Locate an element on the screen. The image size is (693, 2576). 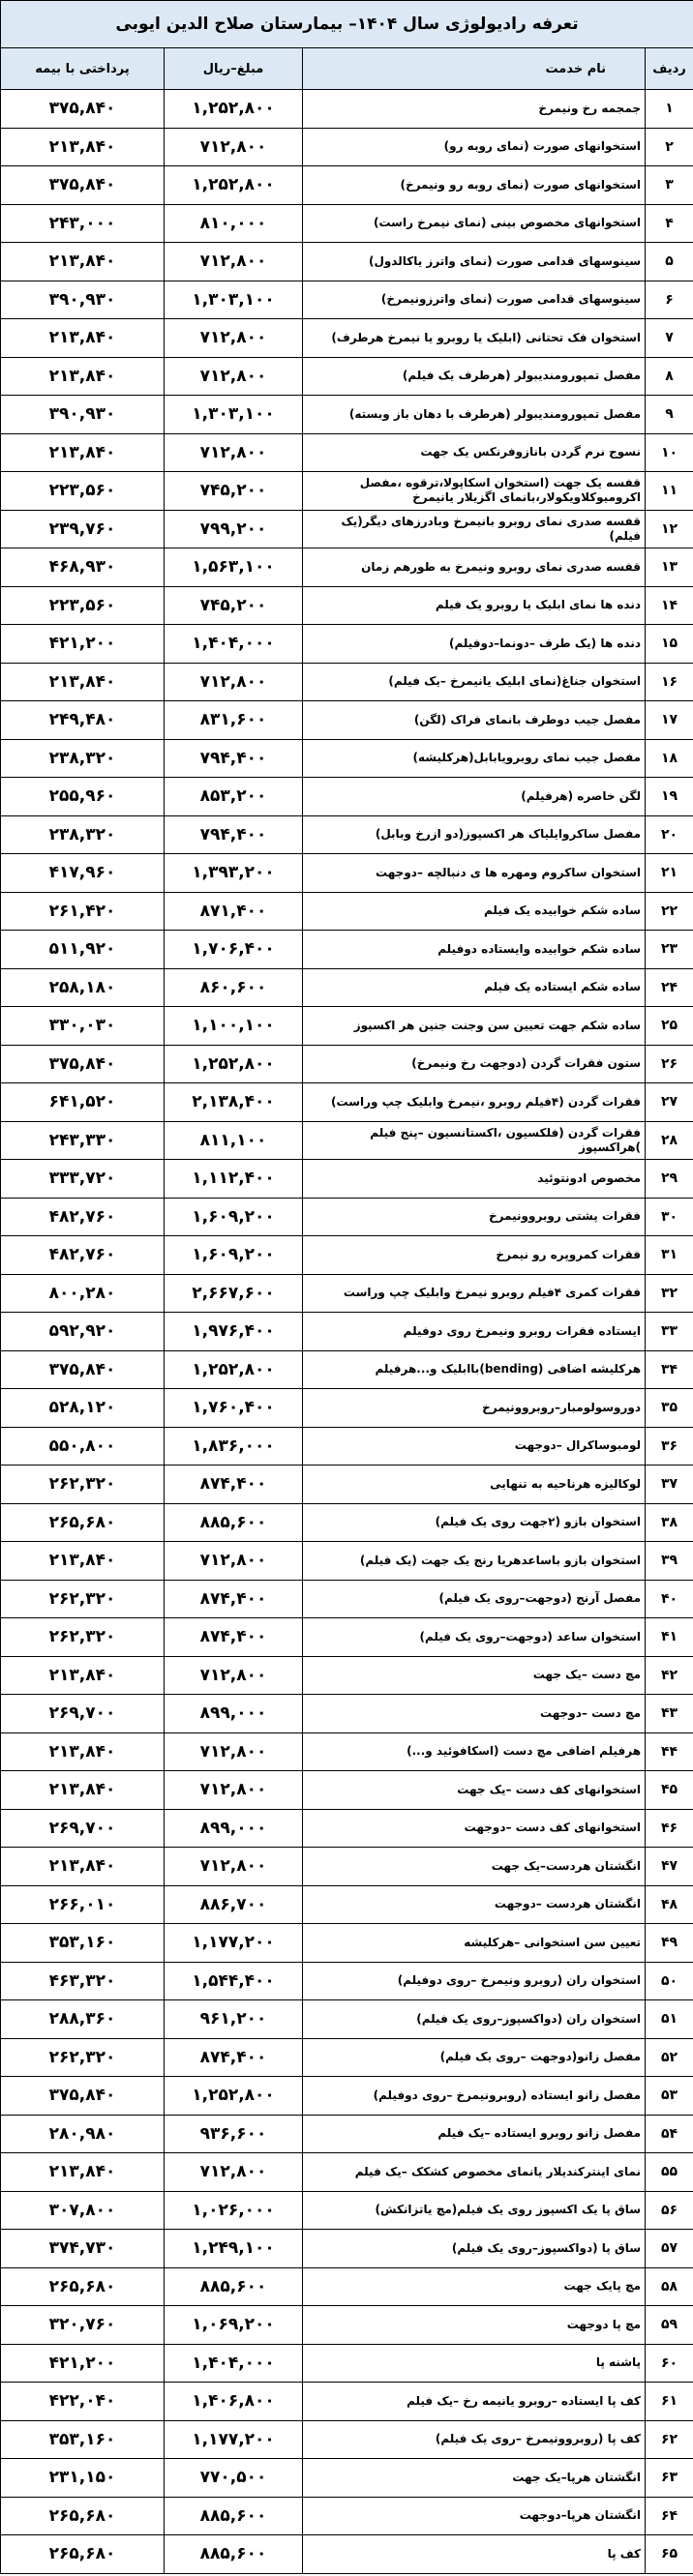
cell-num: ۲۰ is located at coordinates (669, 834).